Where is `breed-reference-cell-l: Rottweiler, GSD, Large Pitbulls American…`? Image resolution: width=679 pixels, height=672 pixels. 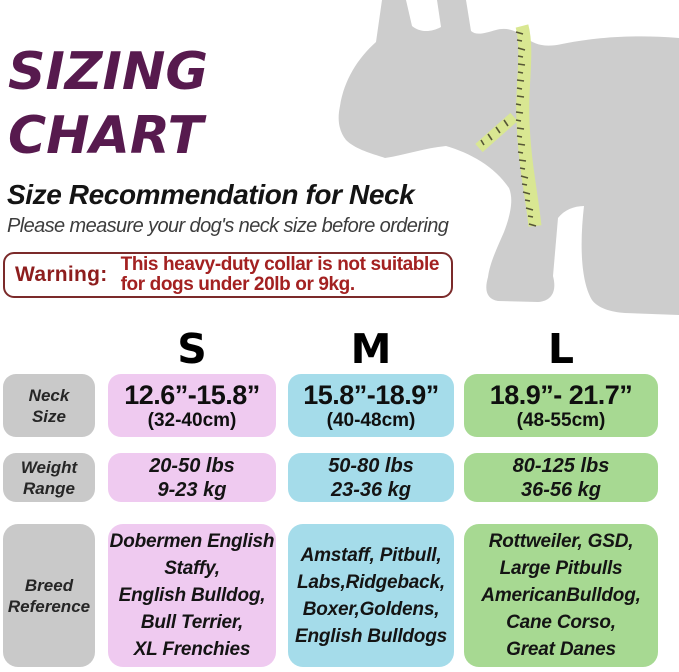
breed-reference-cell-l: Rottweiler, GSD, Large Pitbulls American… is located at coordinates (561, 595).